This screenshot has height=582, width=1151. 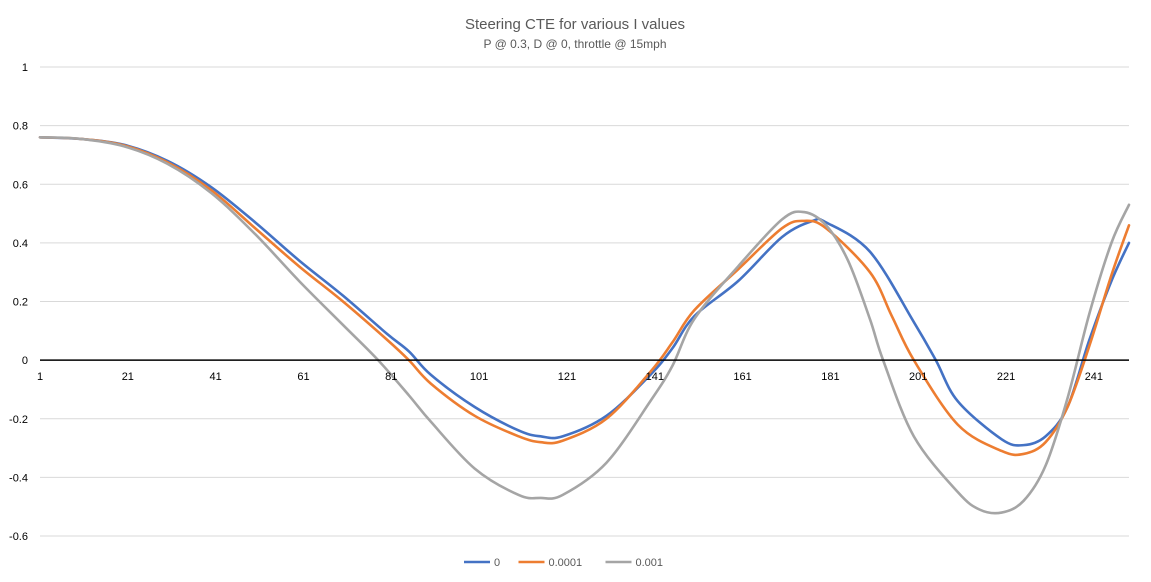 I want to click on legend-label-1: 0.0001, so click(x=566, y=563).